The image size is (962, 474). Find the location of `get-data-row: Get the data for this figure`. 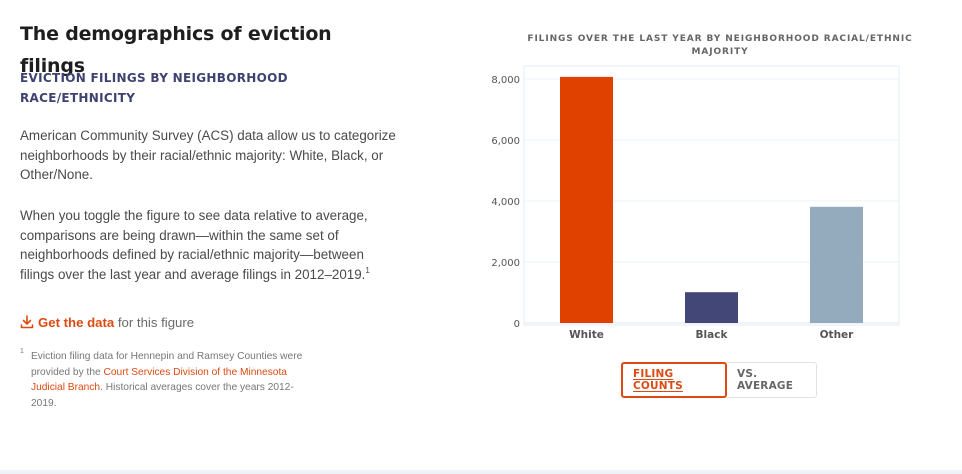

get-data-row: Get the data for this figure is located at coordinates (107, 322).